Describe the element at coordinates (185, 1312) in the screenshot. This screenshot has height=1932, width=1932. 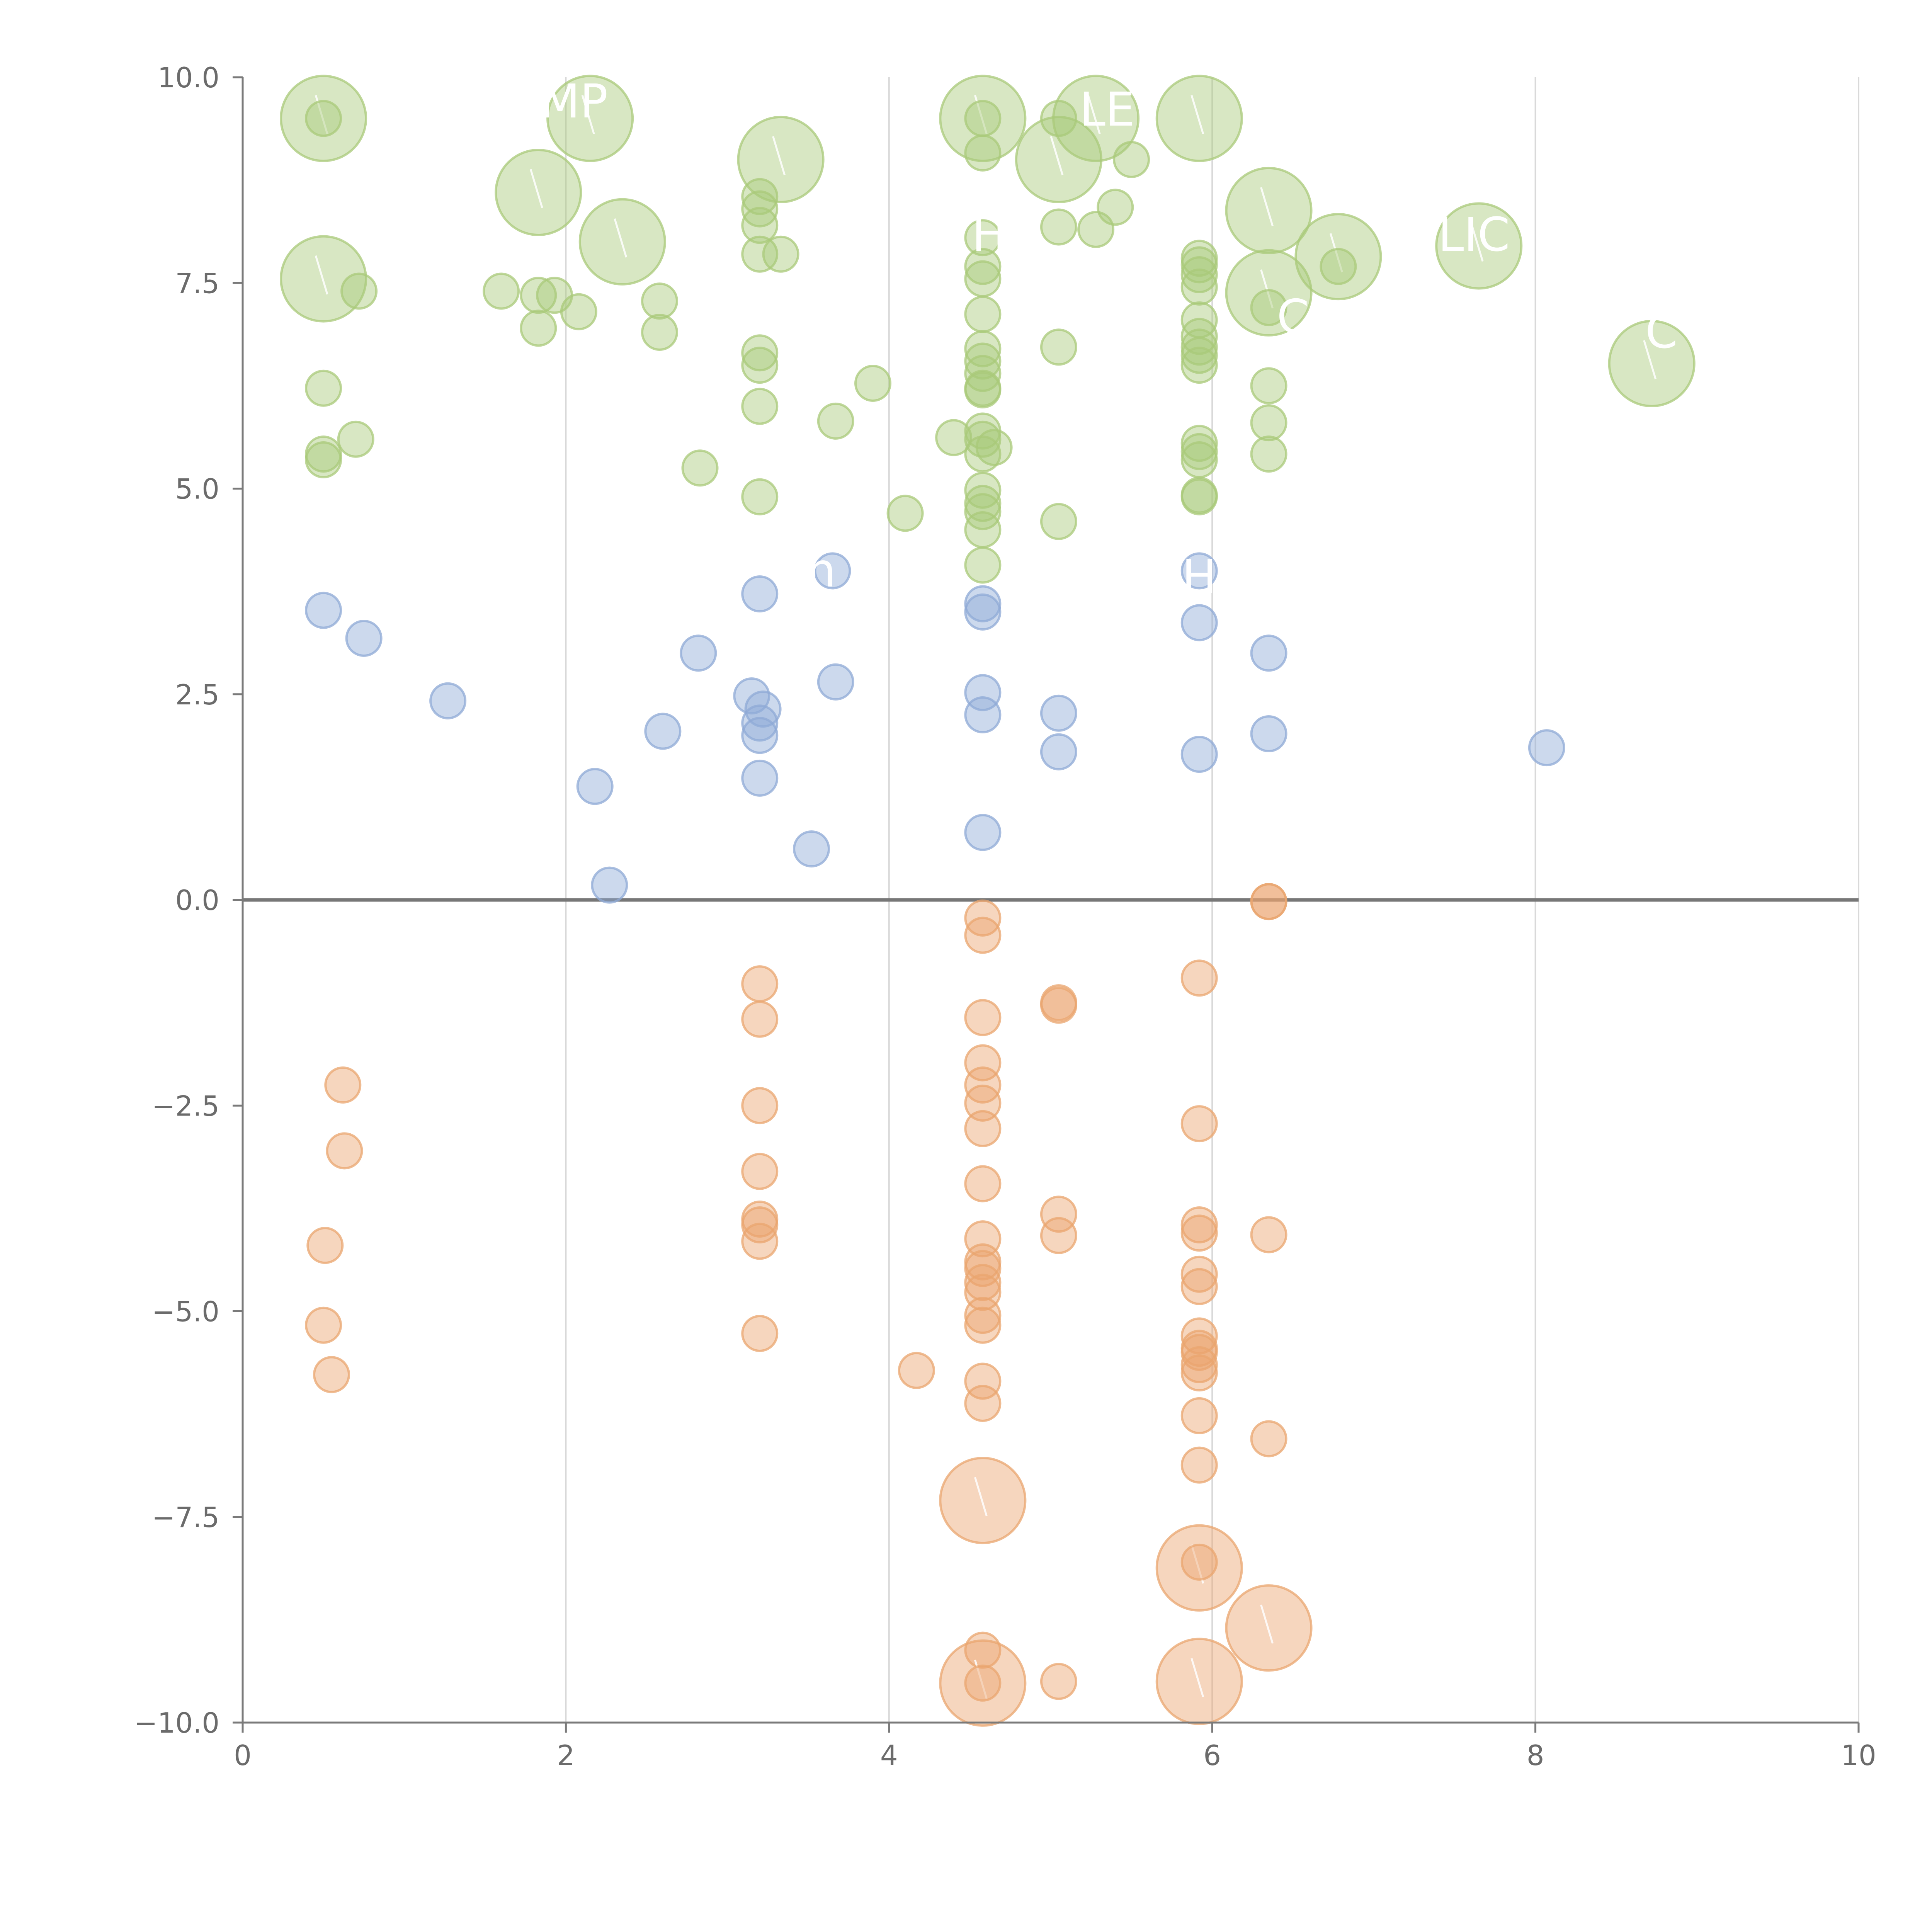
I see `y-tick-label: −5.0` at that location.